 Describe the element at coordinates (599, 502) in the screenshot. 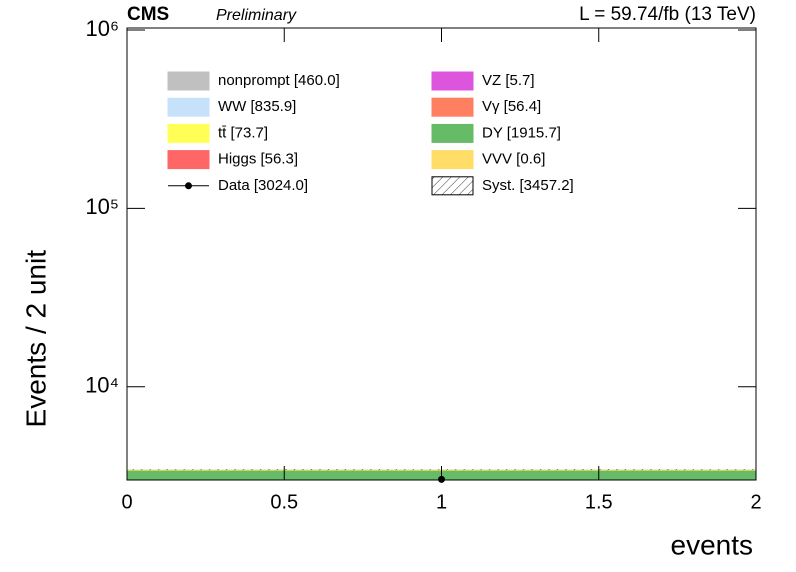

I see `x-tick-label: 1.5` at that location.